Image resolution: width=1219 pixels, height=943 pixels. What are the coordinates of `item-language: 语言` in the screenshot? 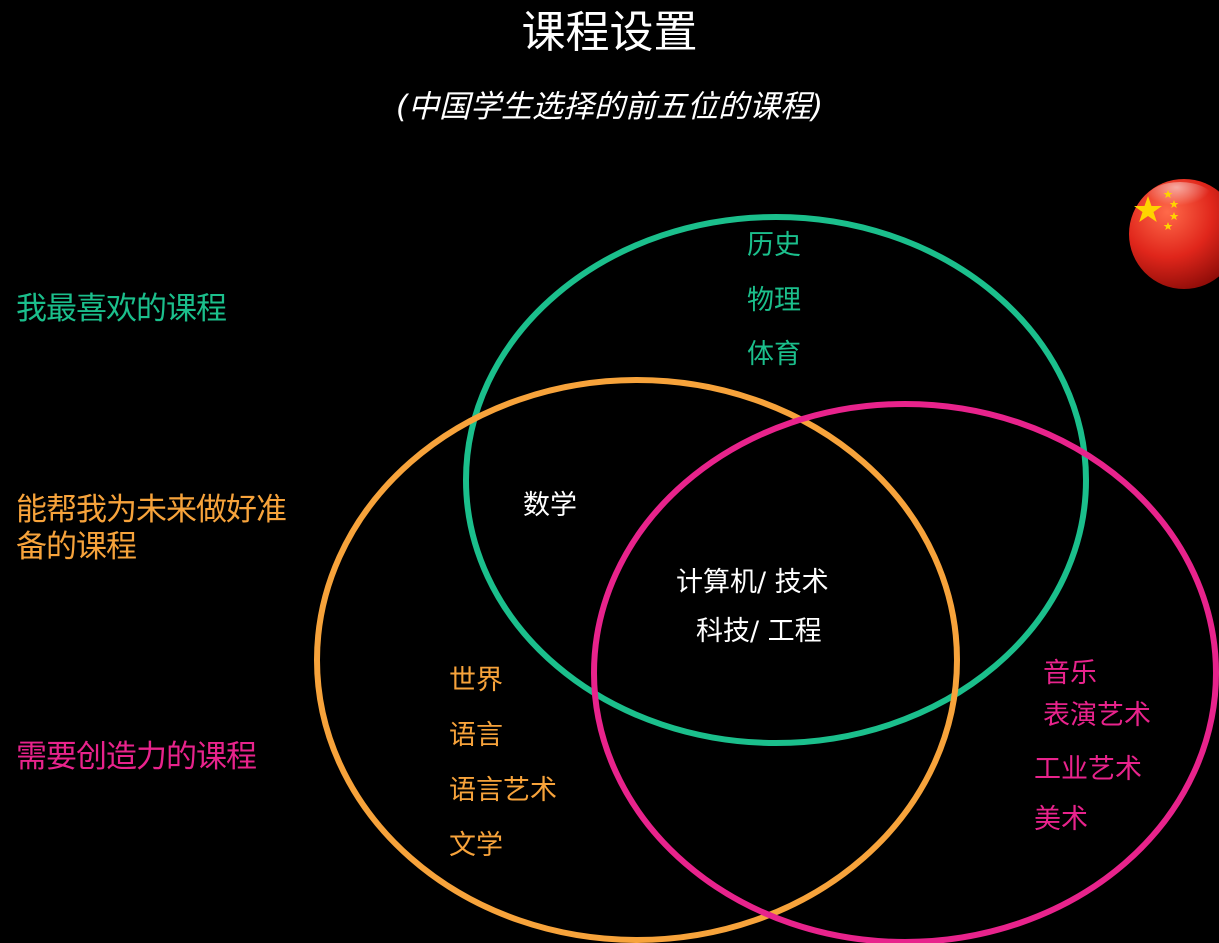 It's located at (476, 735).